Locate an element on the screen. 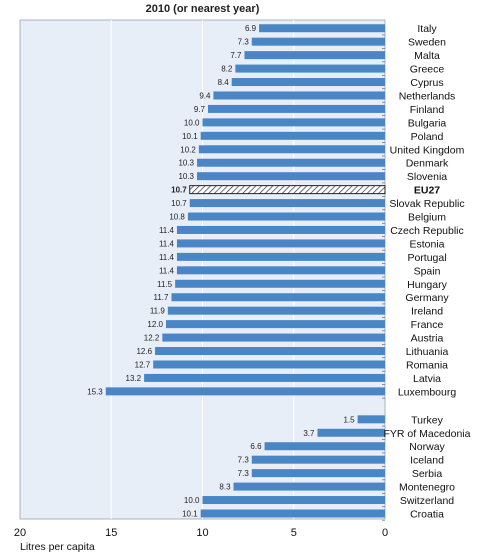 This screenshot has height=556, width=487. category-label: Portugal is located at coordinates (426, 258).